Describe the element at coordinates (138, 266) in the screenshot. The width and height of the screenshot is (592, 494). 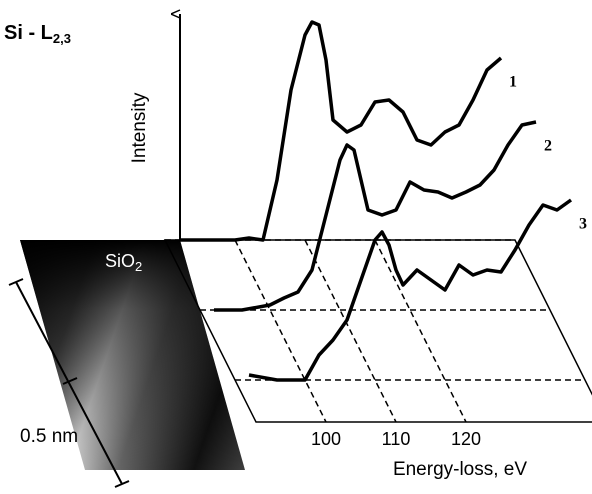
I see `image-label-sub: 2` at that location.